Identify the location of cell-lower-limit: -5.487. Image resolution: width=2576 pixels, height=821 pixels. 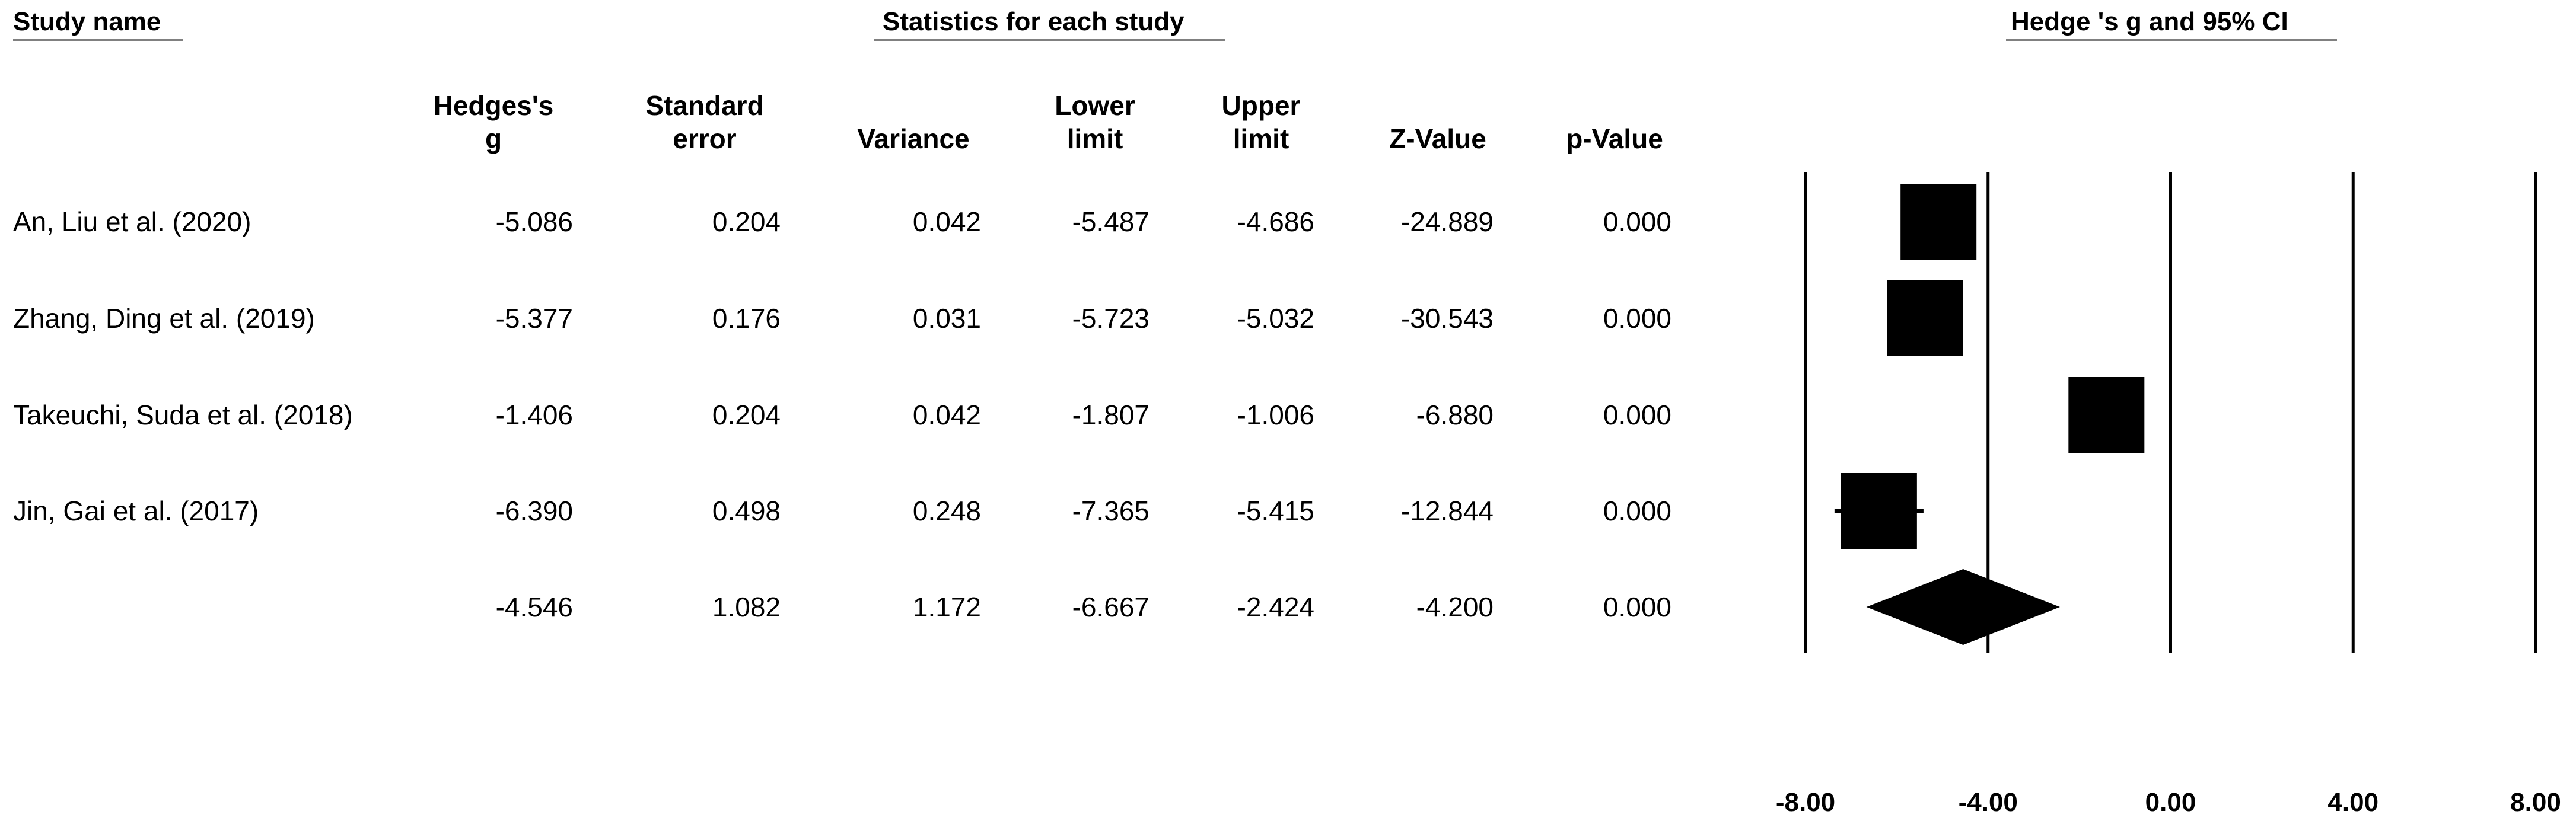
(1111, 221).